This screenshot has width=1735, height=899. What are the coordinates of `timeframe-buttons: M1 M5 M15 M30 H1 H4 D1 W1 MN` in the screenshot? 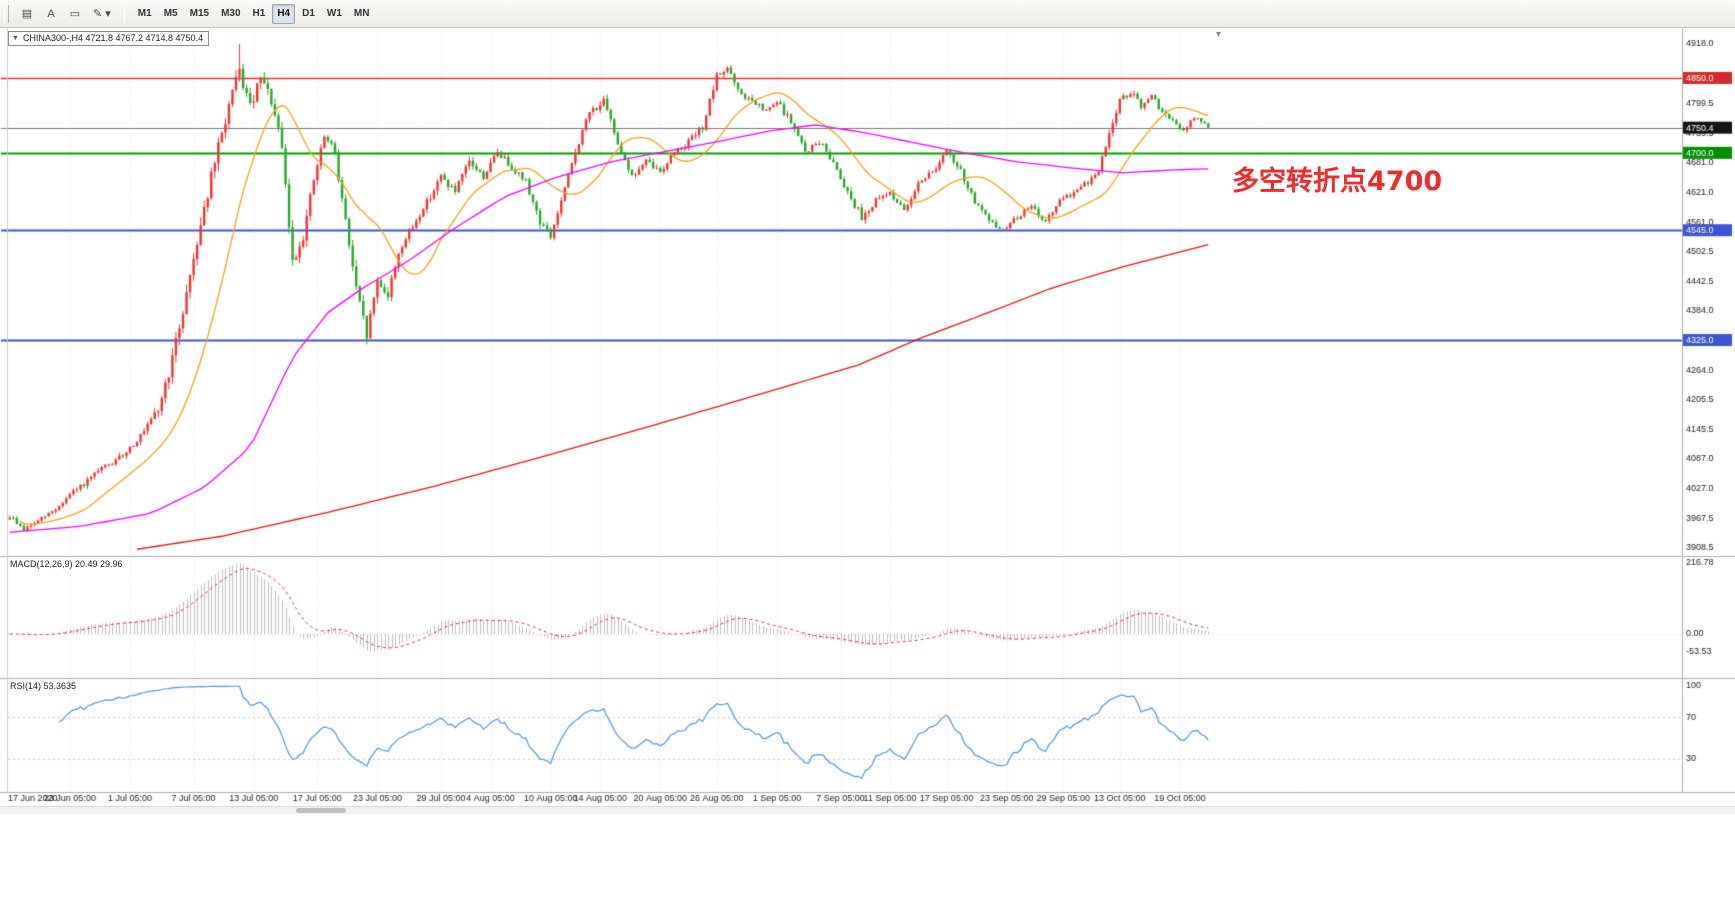 It's located at (254, 13).